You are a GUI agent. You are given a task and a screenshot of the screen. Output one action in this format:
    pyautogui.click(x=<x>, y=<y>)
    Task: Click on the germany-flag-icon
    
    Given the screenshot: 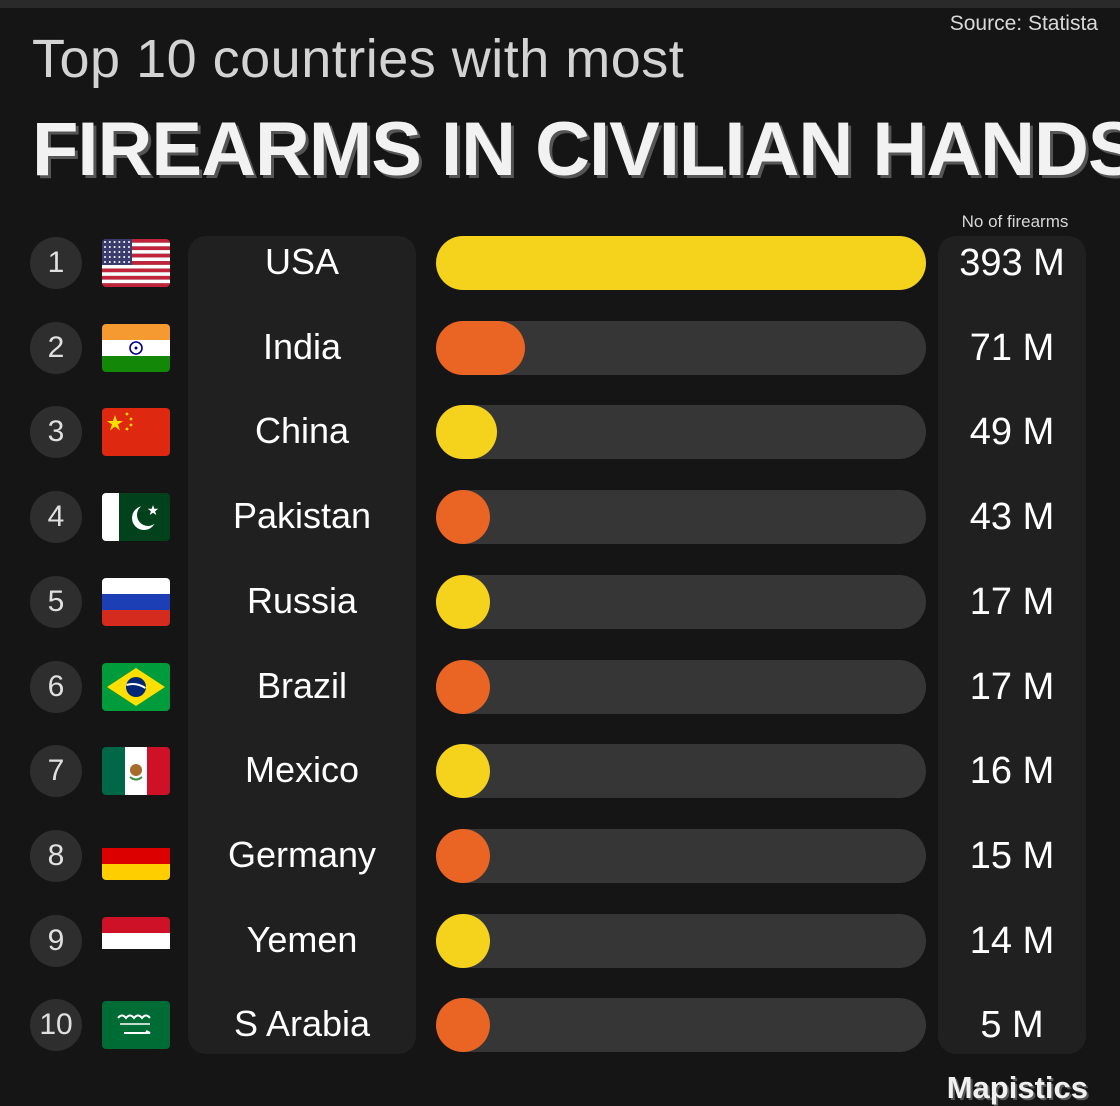 What is the action you would take?
    pyautogui.click(x=136, y=855)
    